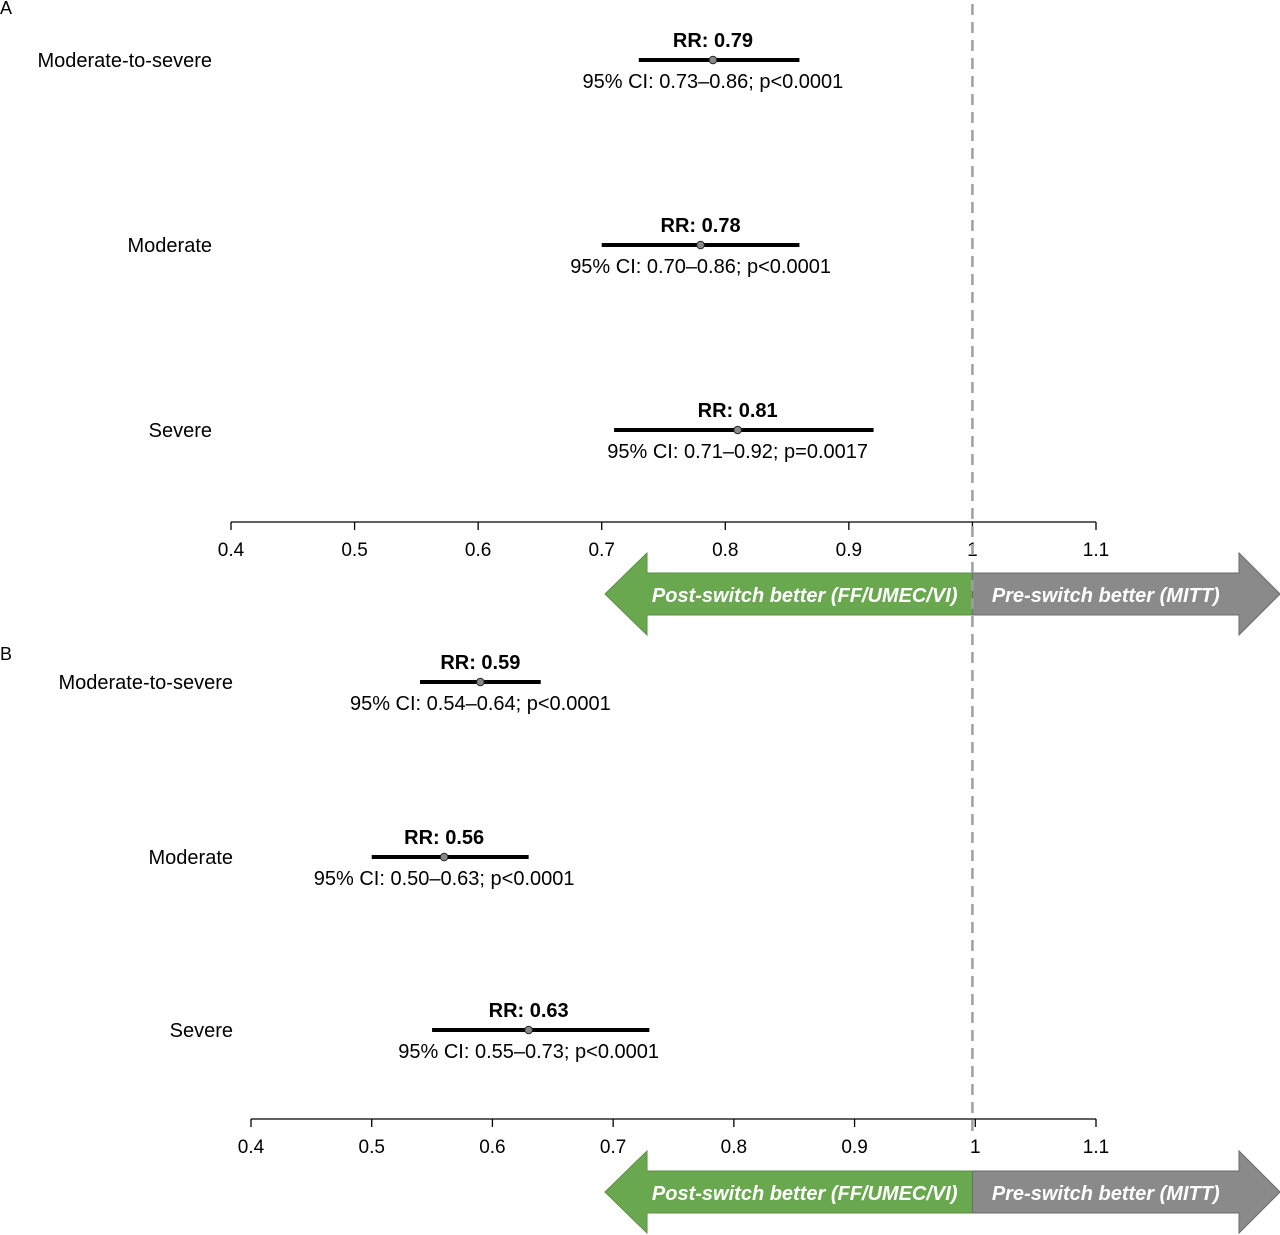 The width and height of the screenshot is (1280, 1235). What do you see at coordinates (6, 654) in the screenshot?
I see `panel-label: B` at bounding box center [6, 654].